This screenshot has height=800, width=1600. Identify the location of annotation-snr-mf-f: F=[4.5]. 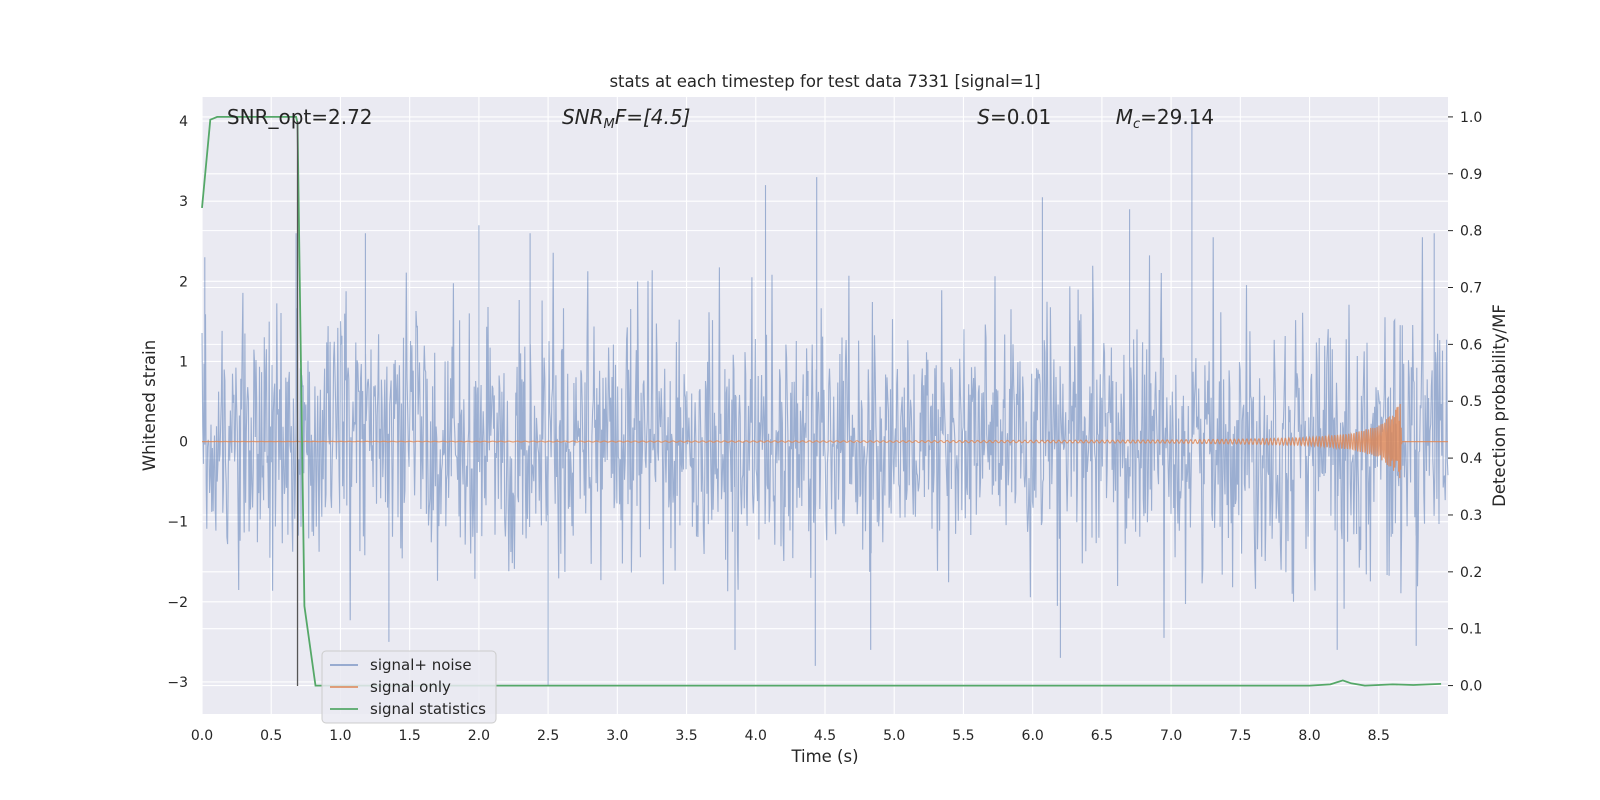
(653, 117).